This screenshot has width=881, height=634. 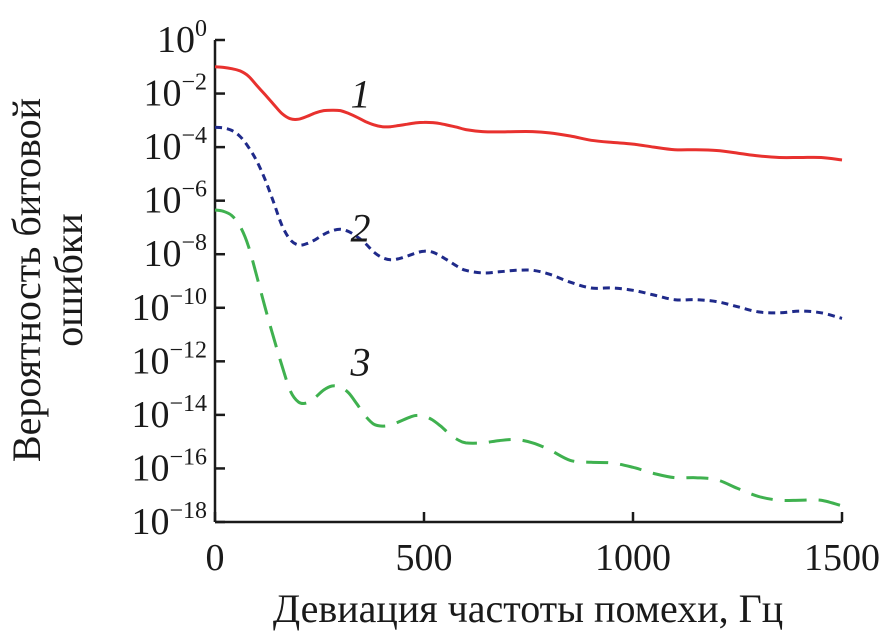 I want to click on x-ticks: 0 500 1000 1500, so click(x=543, y=545).